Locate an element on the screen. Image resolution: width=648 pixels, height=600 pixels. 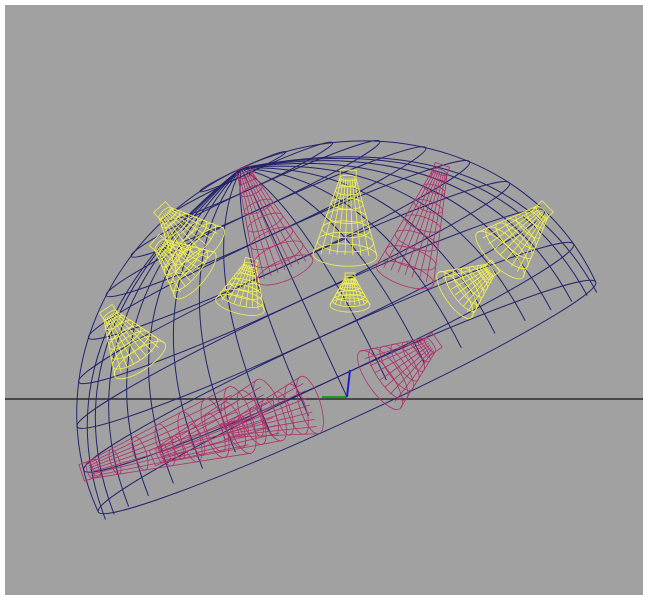
origin-manipulator is located at coordinates (336, 383).